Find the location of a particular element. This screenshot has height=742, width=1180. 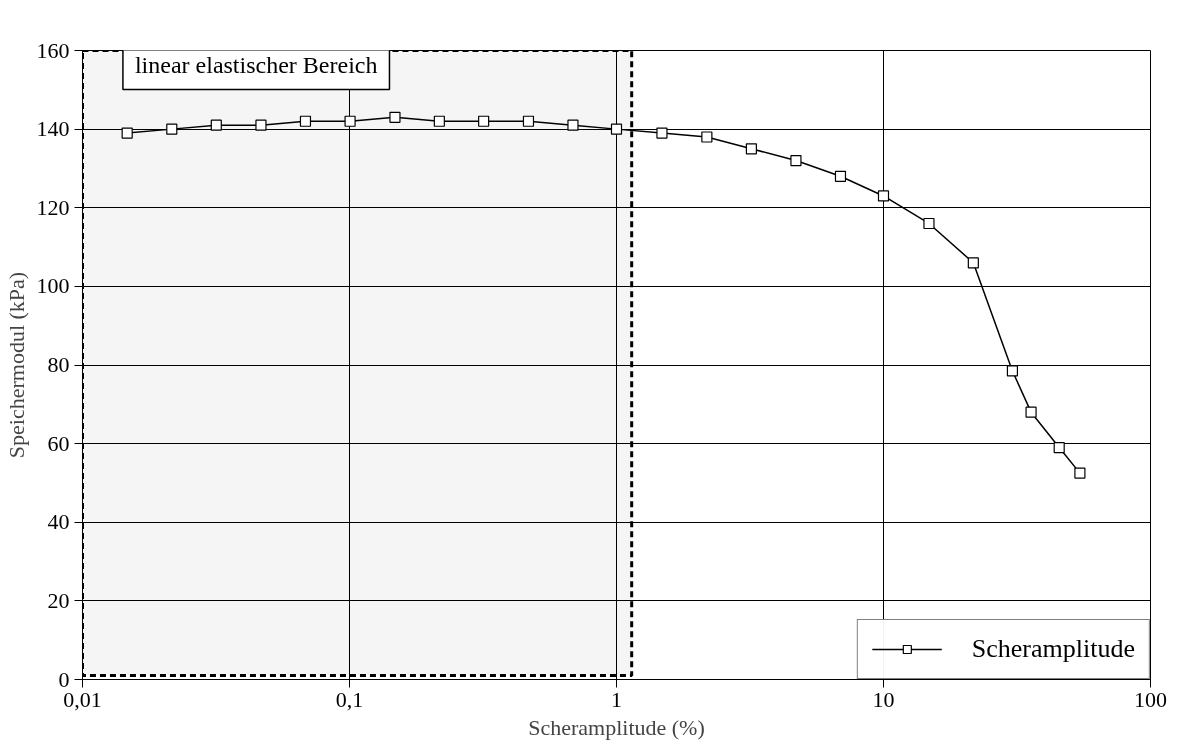

y-tick-label: 120 is located at coordinates (53, 207).